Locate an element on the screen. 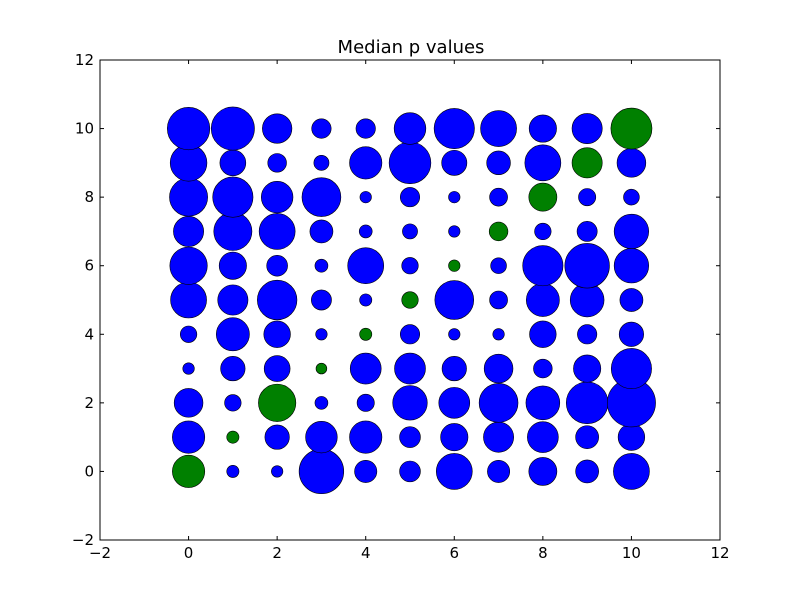 This screenshot has height=600, width=800. x-tick-label: 0 is located at coordinates (189, 553).